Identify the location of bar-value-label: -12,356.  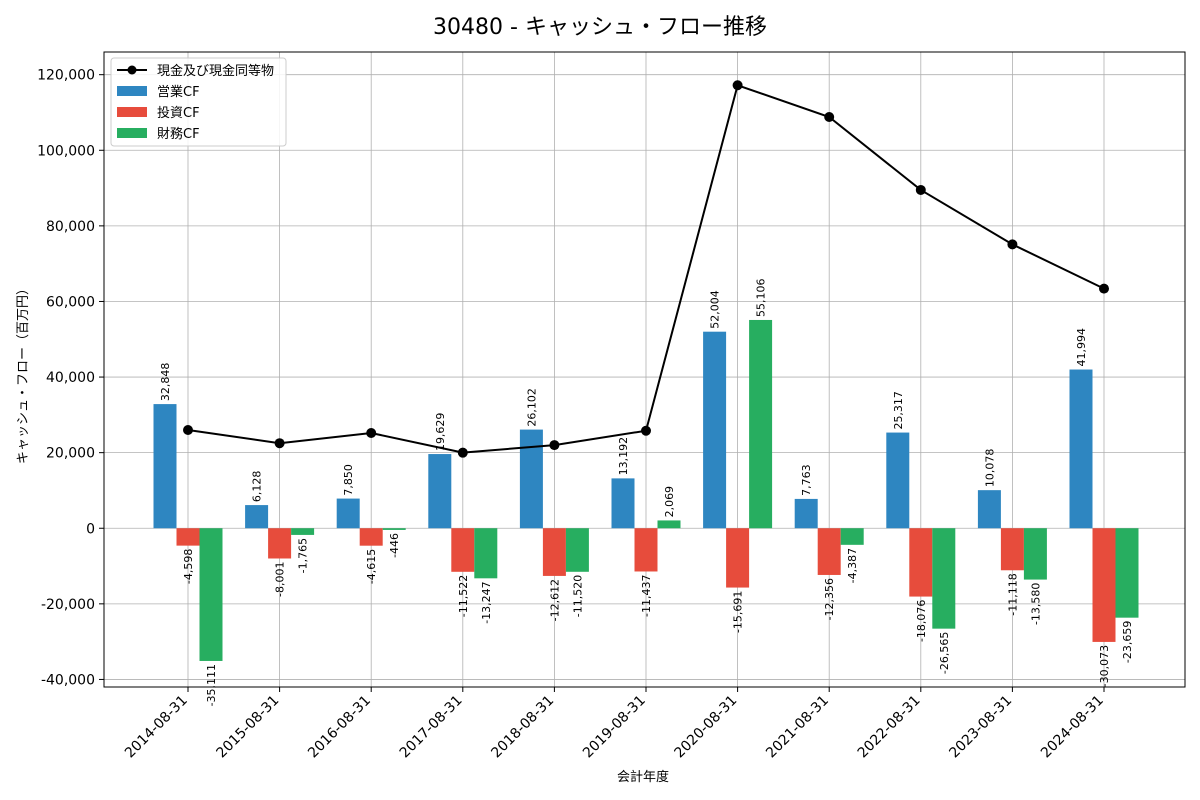
(829, 599).